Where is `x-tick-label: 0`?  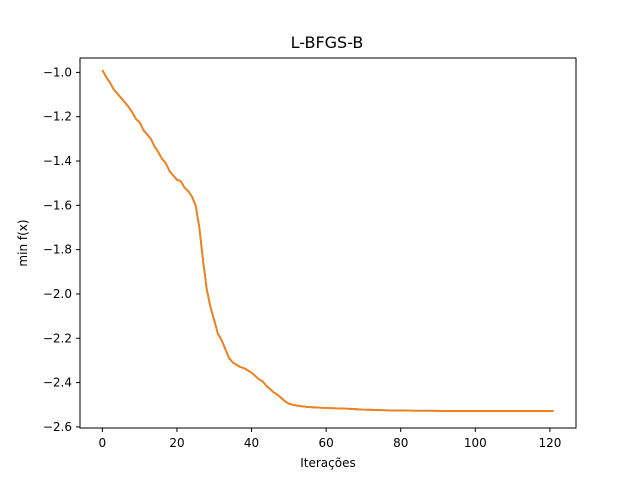
x-tick-label: 0 is located at coordinates (103, 443).